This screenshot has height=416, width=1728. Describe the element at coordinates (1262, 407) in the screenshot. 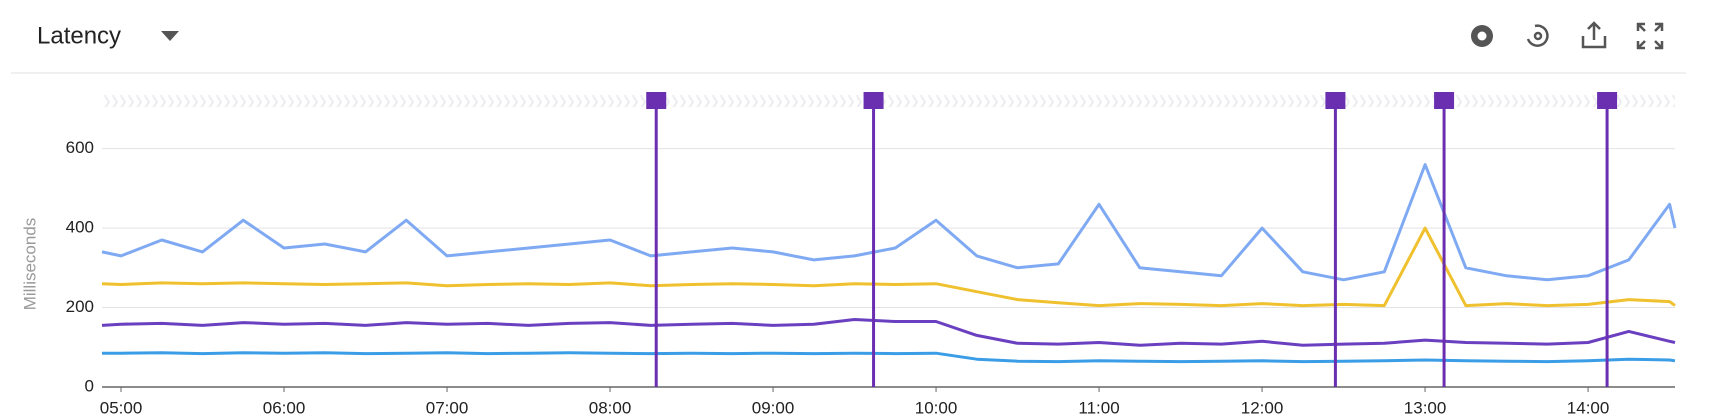

I see `x-tick-label: 12:00` at that location.